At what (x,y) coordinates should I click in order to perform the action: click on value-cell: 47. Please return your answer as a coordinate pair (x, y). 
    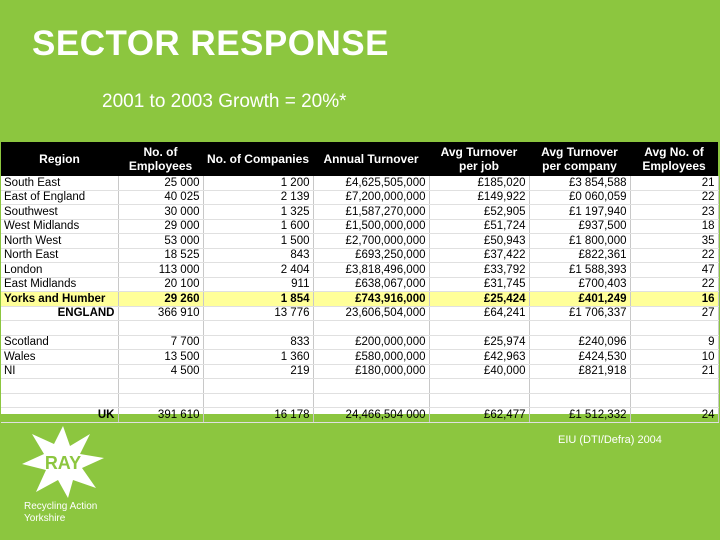
    Looking at the image, I should click on (674, 270).